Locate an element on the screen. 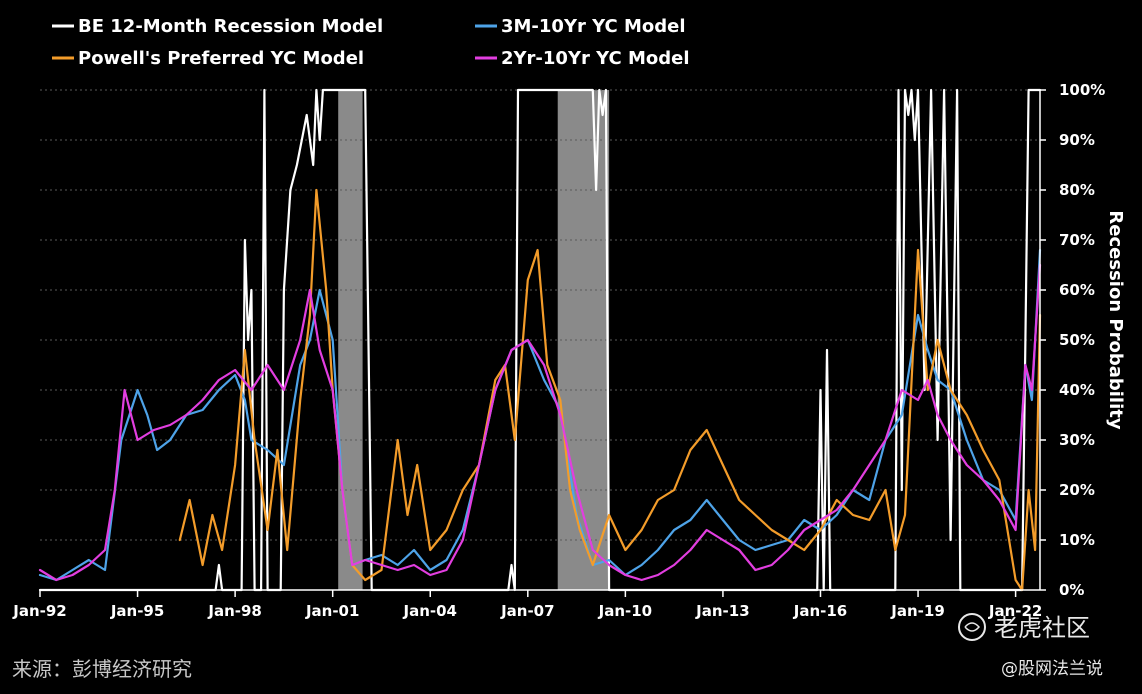 The height and width of the screenshot is (694, 1142). y-tick-label: 100% is located at coordinates (1082, 90).